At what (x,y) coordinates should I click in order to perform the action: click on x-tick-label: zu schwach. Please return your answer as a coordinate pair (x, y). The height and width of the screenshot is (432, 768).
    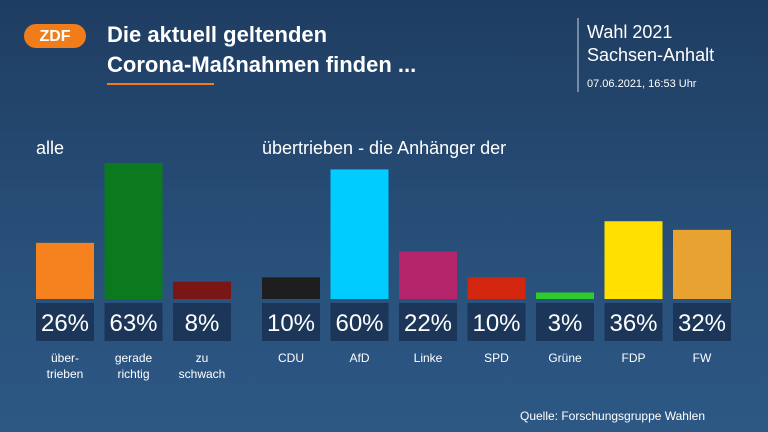
    Looking at the image, I should click on (202, 366).